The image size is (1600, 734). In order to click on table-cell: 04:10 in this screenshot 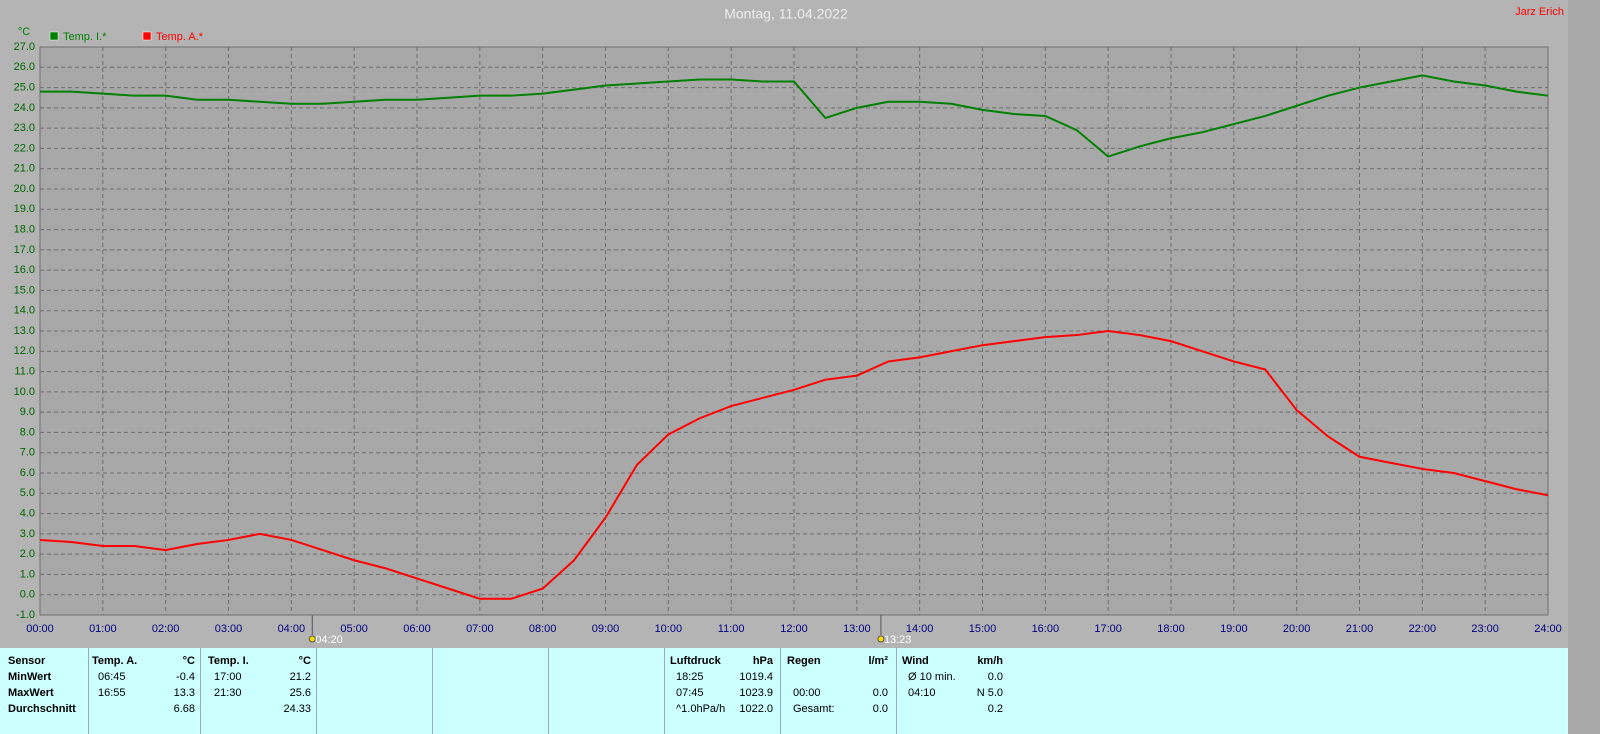, I will do `click(922, 693)`.